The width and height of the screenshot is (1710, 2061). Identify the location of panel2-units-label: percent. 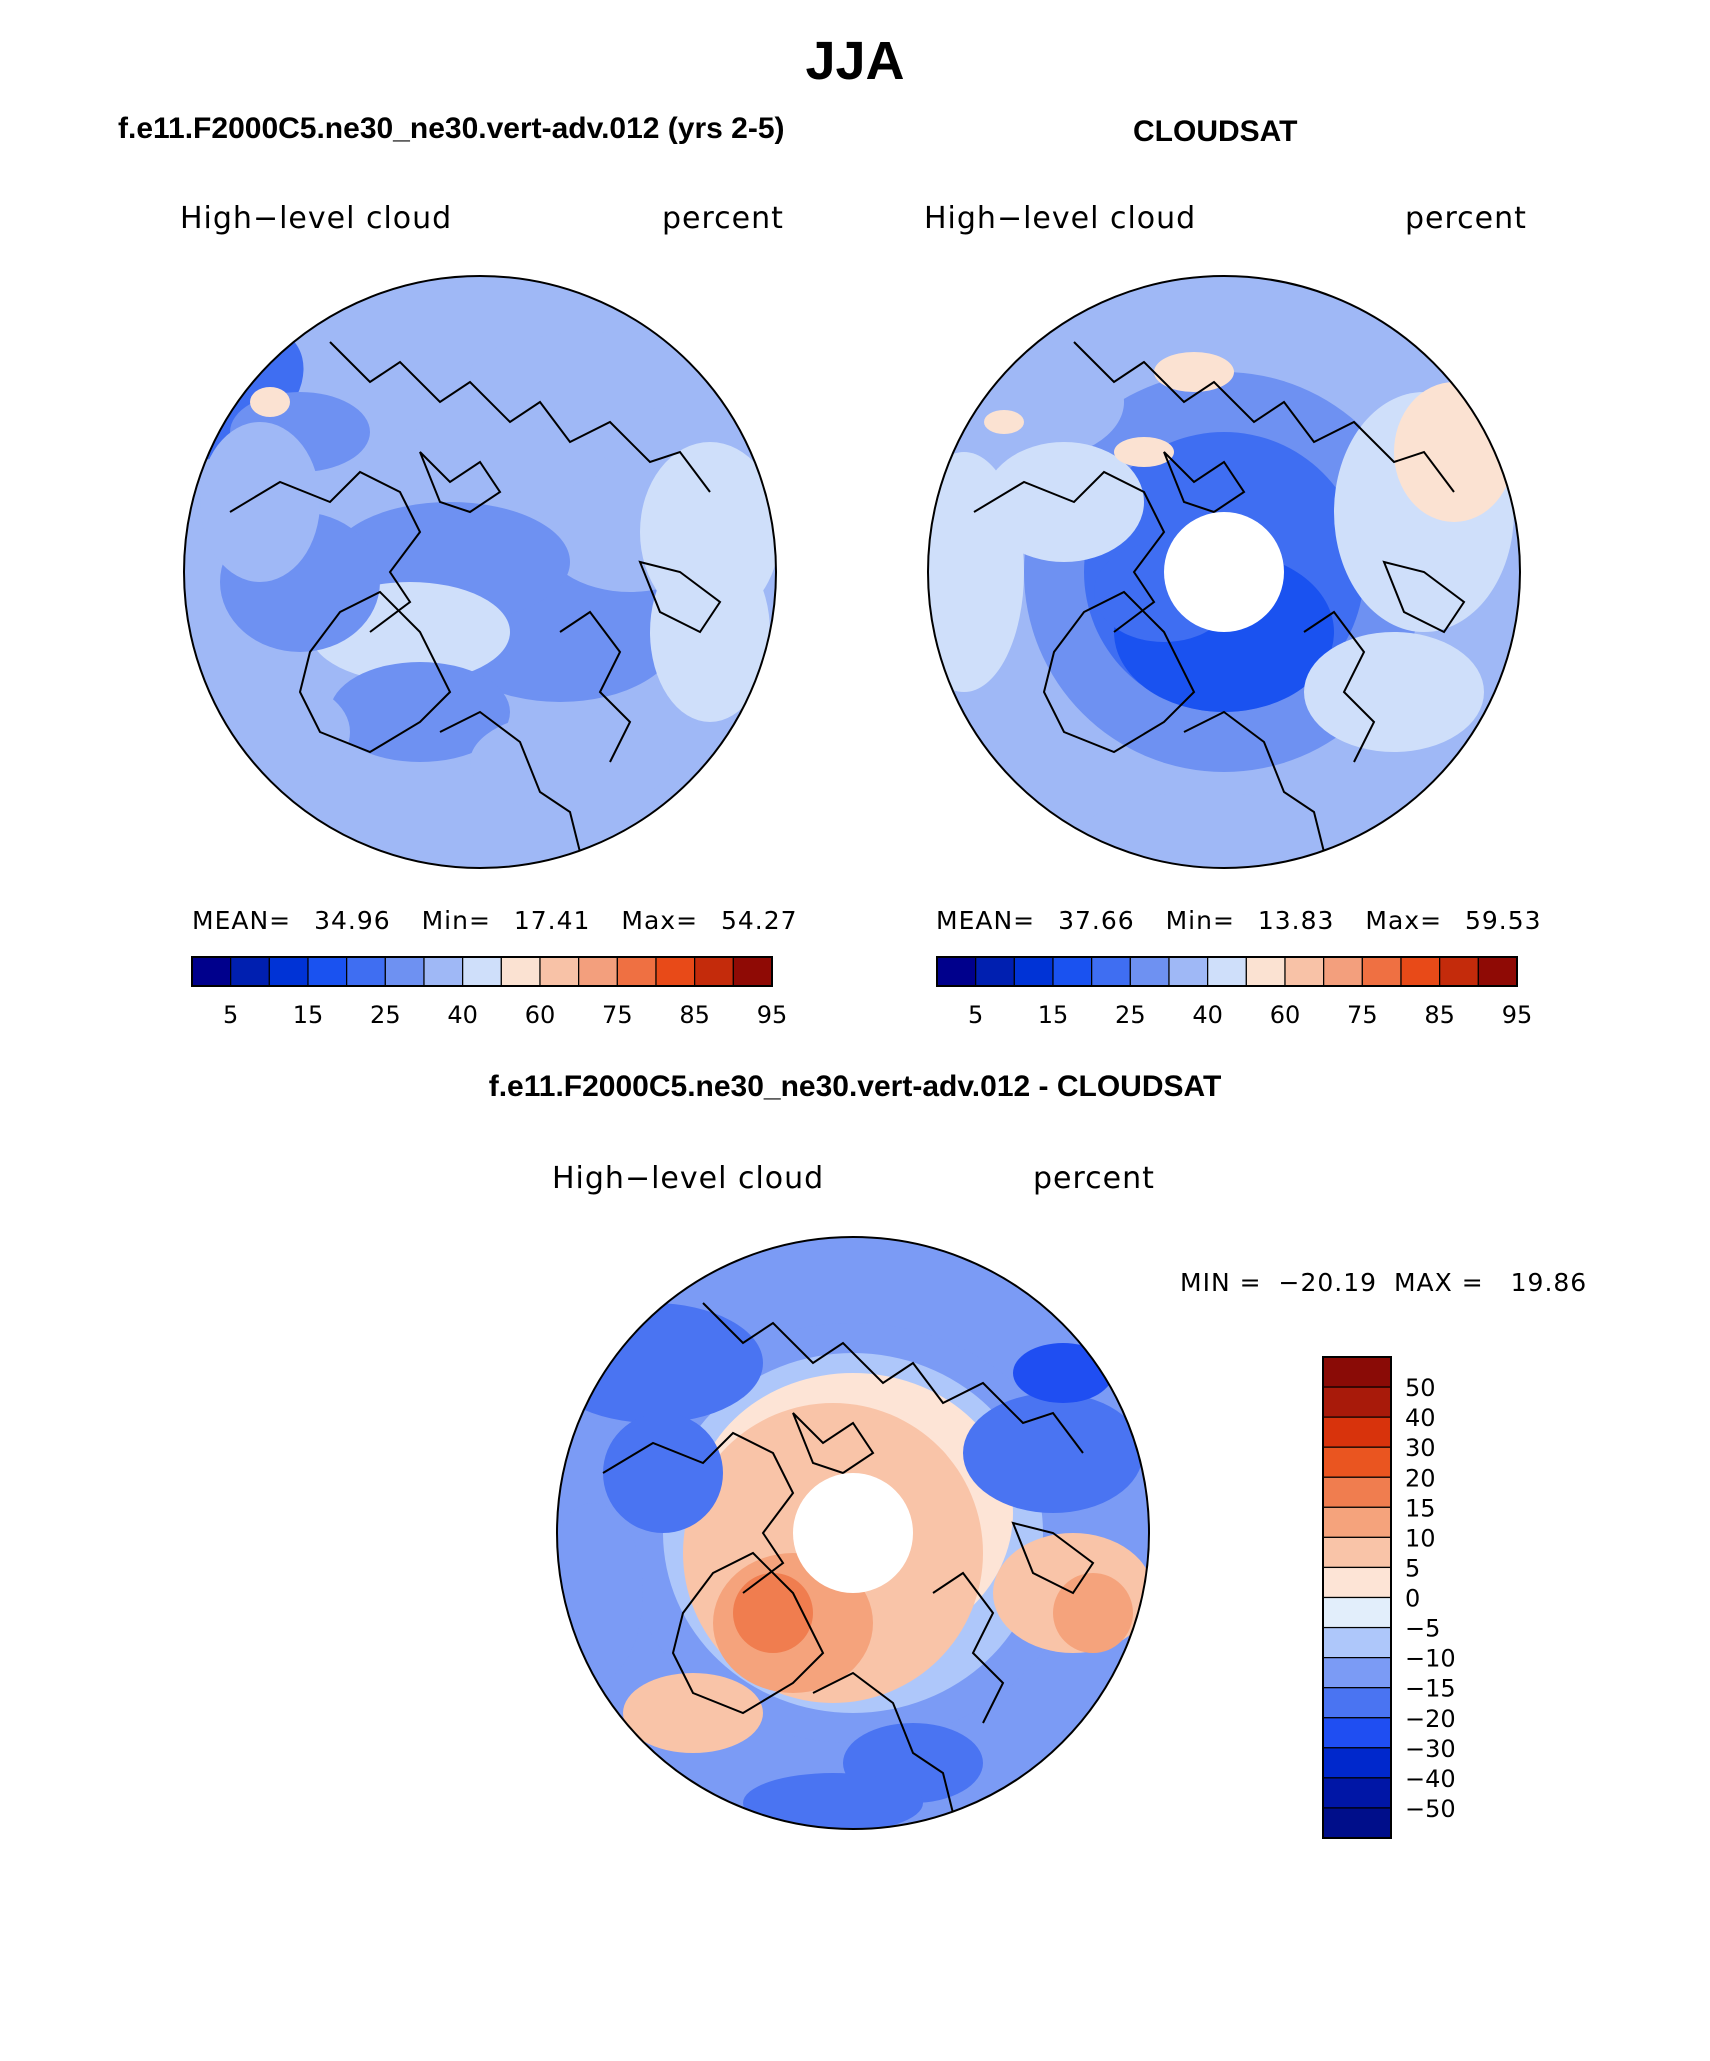
(1466, 218).